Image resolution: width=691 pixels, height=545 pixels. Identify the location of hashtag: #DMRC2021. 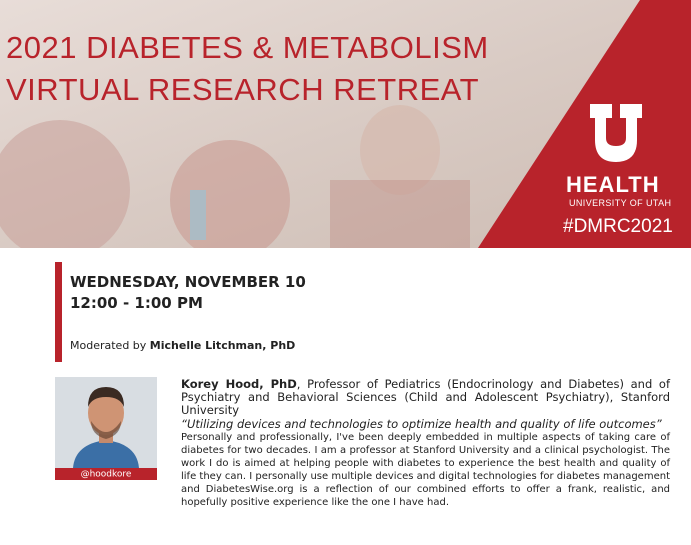
(618, 226).